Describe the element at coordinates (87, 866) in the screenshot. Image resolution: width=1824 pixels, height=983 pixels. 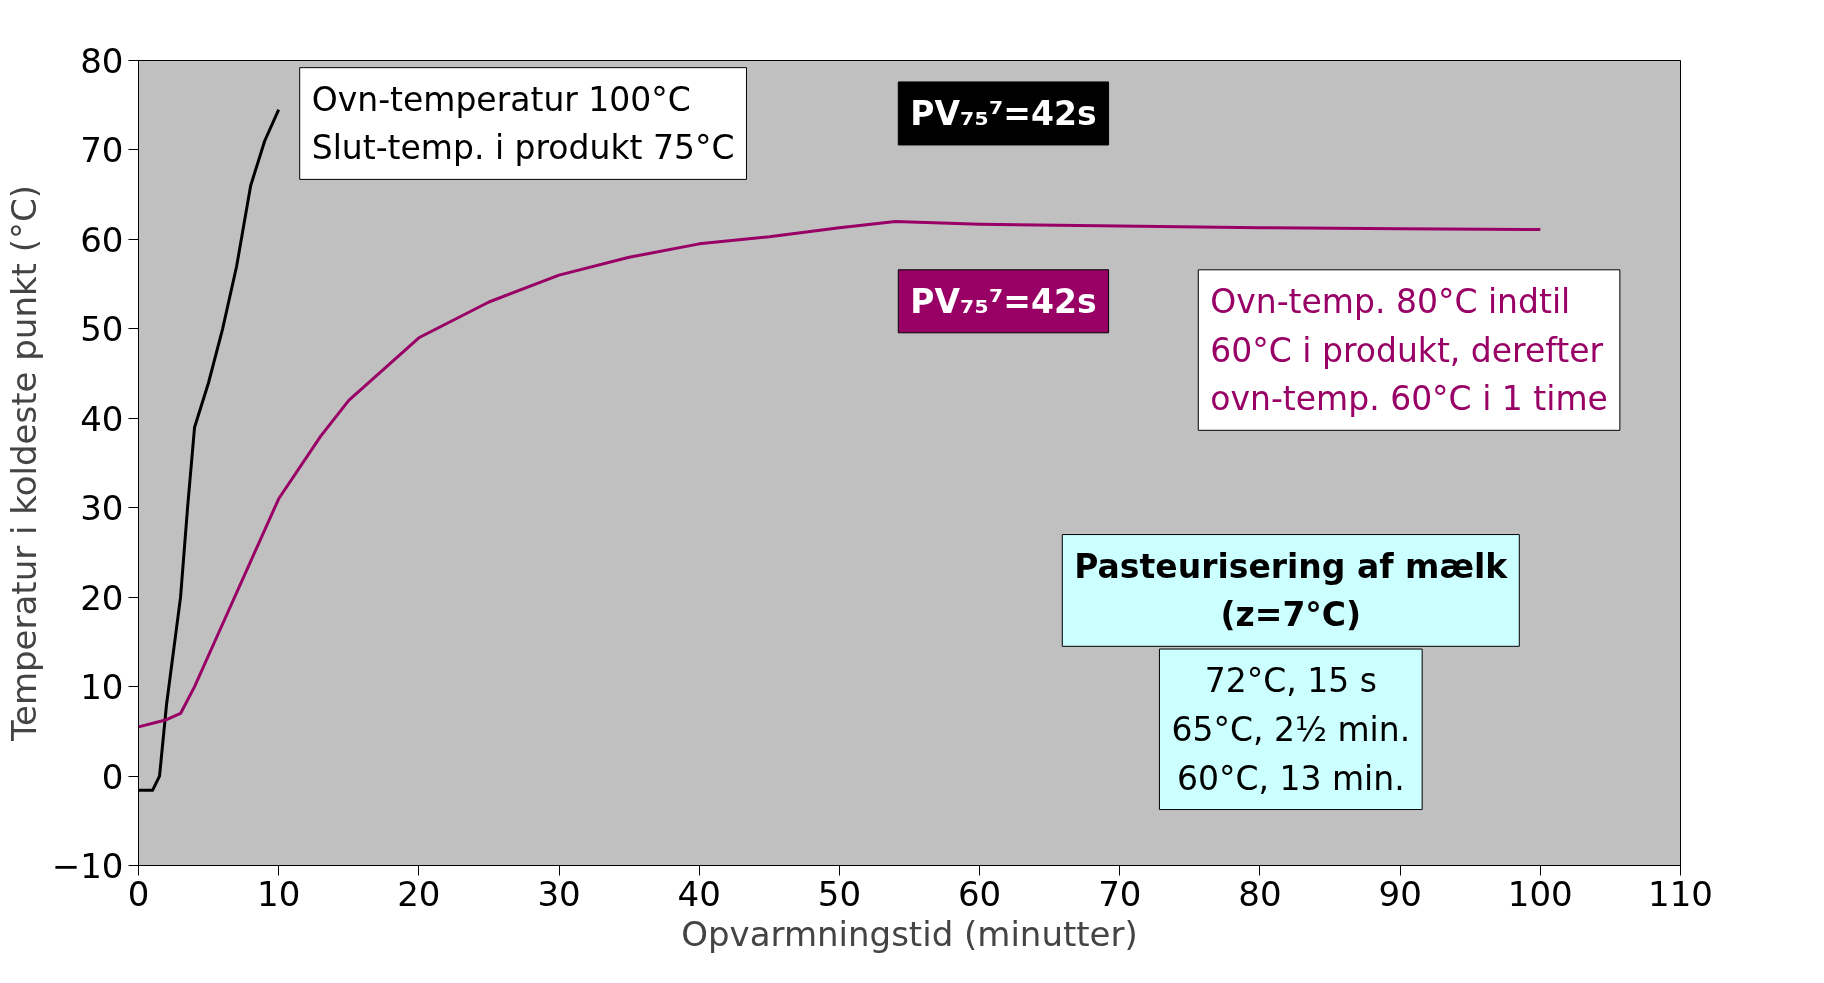
I see `y-tick-label: −10` at that location.